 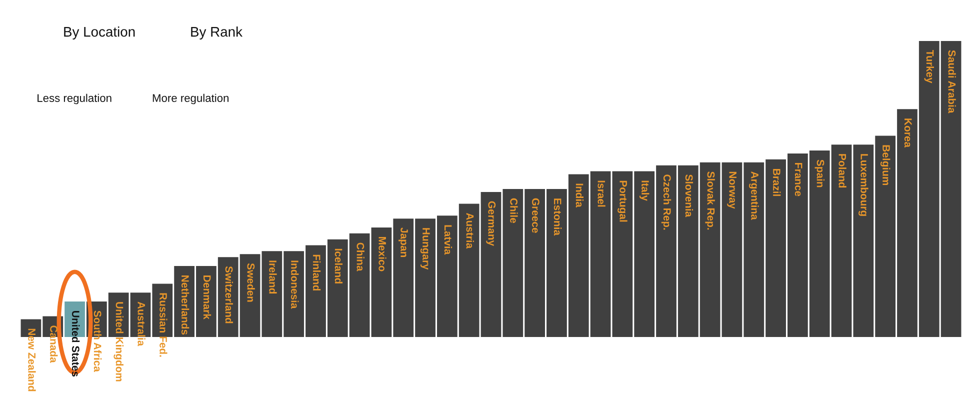 What do you see at coordinates (798, 179) in the screenshot?
I see `x-tick-label: France` at bounding box center [798, 179].